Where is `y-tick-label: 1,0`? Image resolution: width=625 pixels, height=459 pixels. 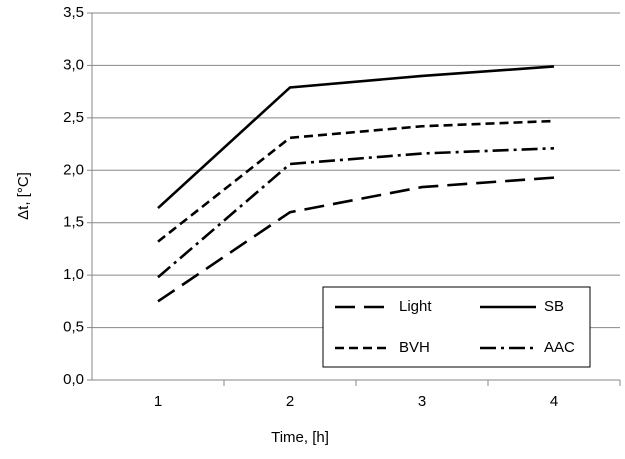
y-tick-label: 1,0 is located at coordinates (73, 274).